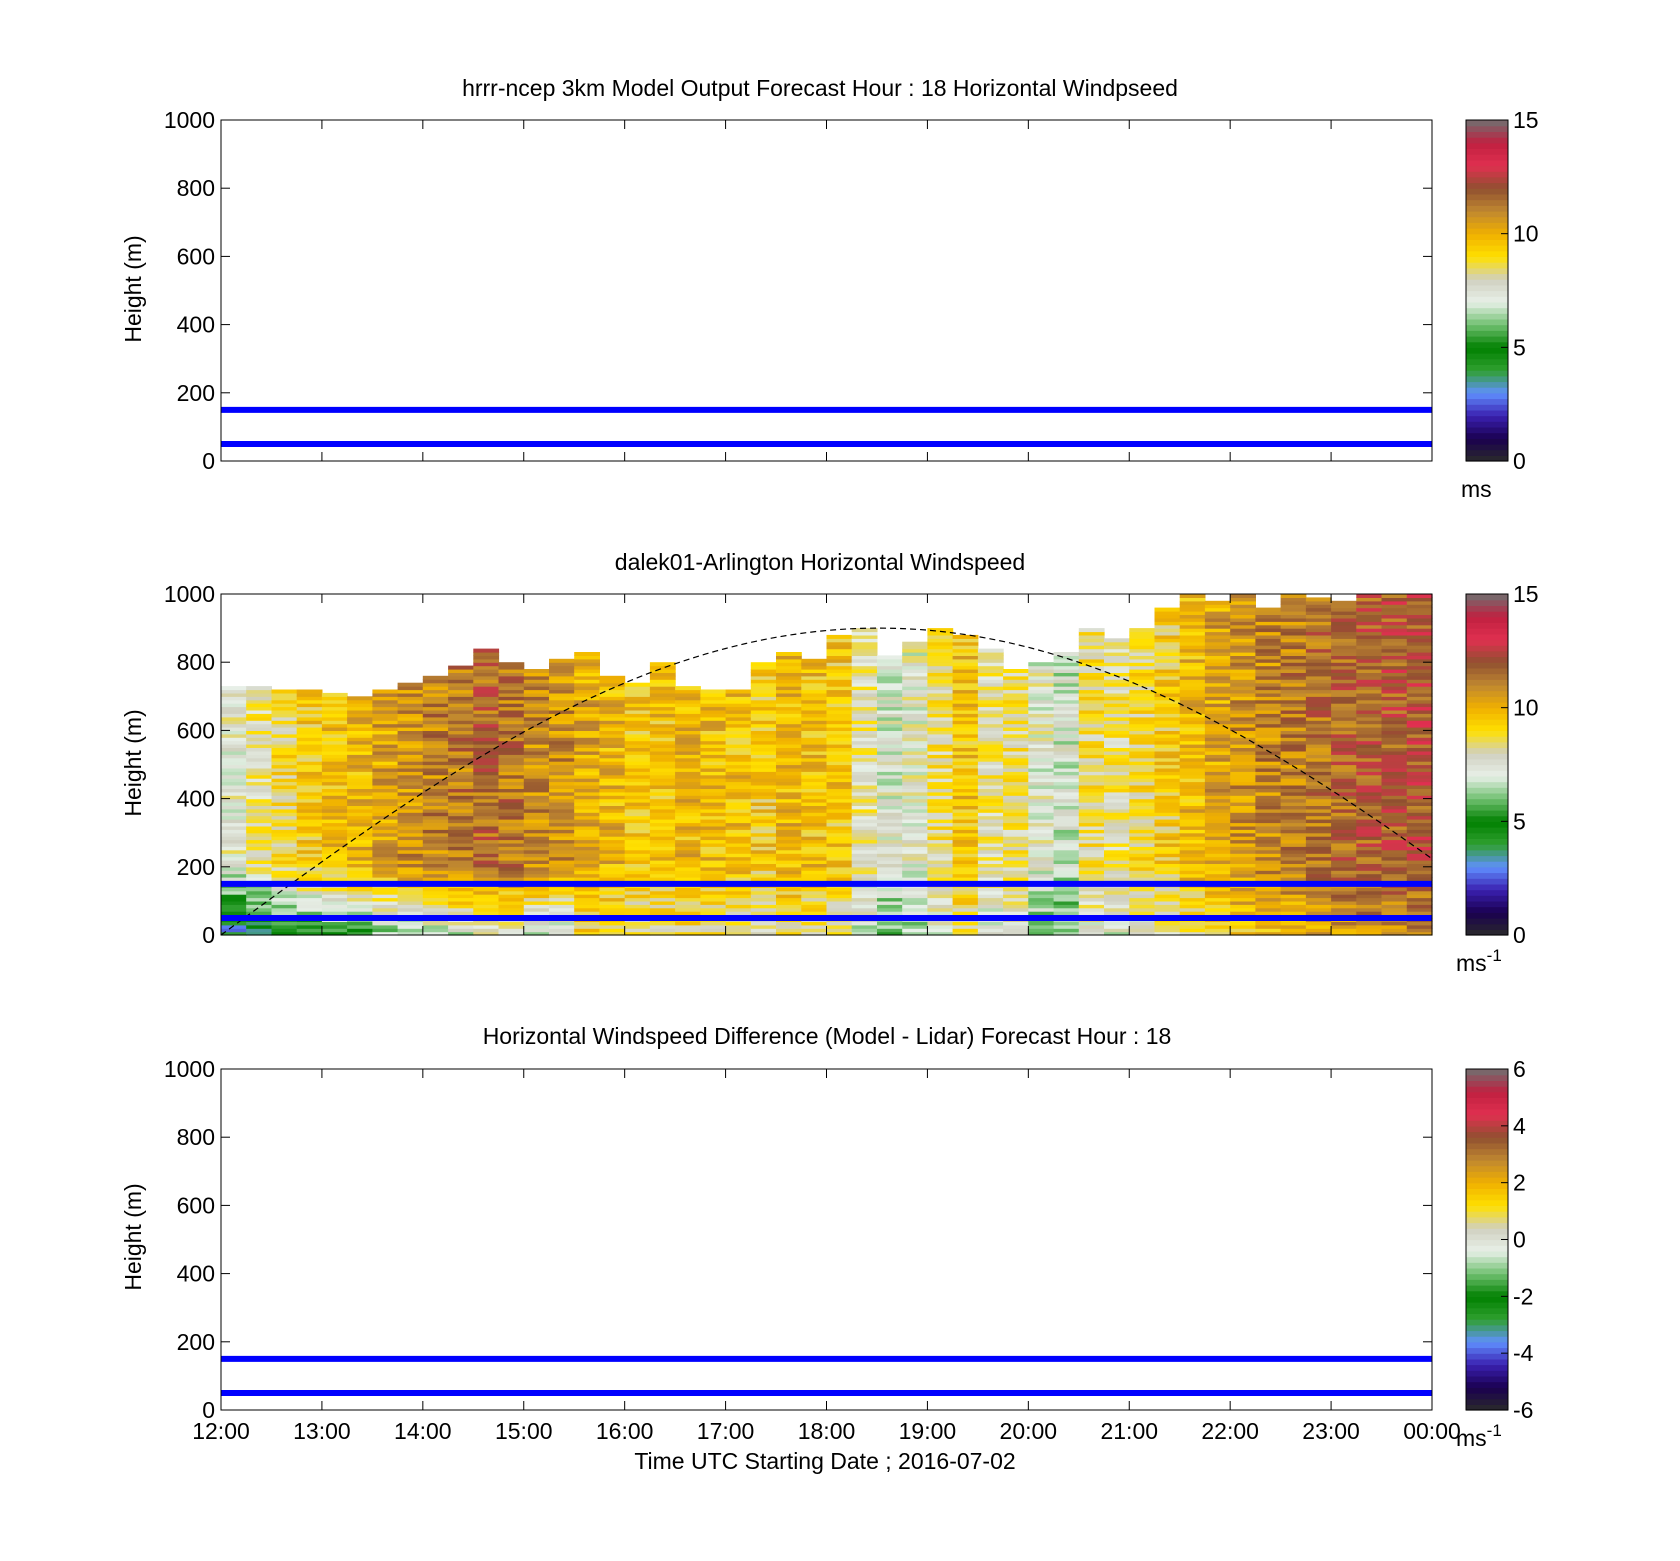 The width and height of the screenshot is (1680, 1561). What do you see at coordinates (1487, 764) in the screenshot?
I see `colorbar-frame` at bounding box center [1487, 764].